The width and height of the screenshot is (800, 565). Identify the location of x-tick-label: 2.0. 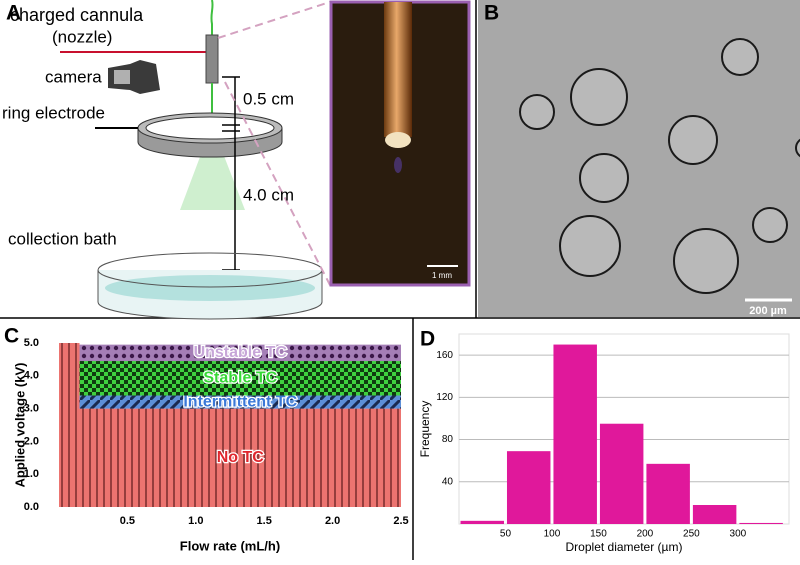
(332, 521).